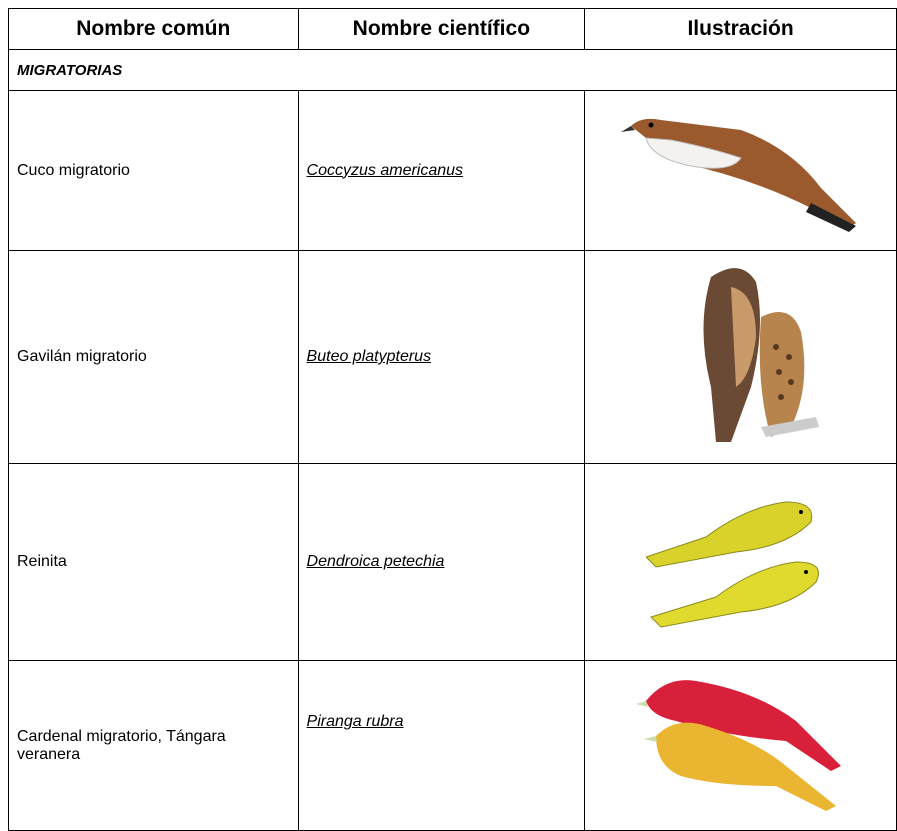 This screenshot has height=831, width=897. I want to click on scientific-link: Coccyzus americanus, so click(385, 170).